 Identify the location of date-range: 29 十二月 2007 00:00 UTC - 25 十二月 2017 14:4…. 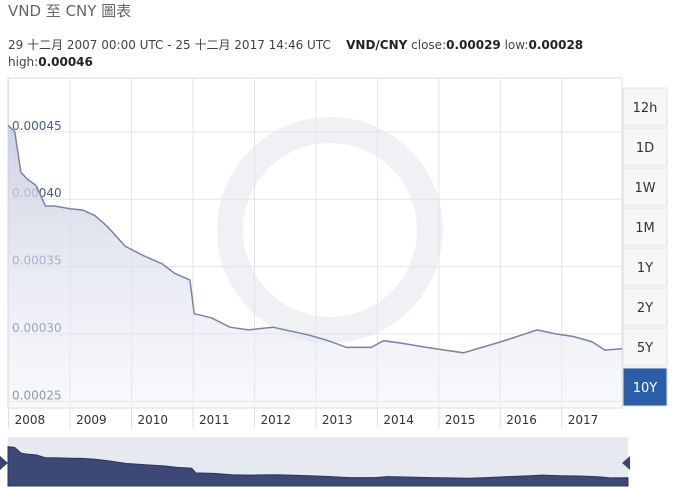
(169, 45).